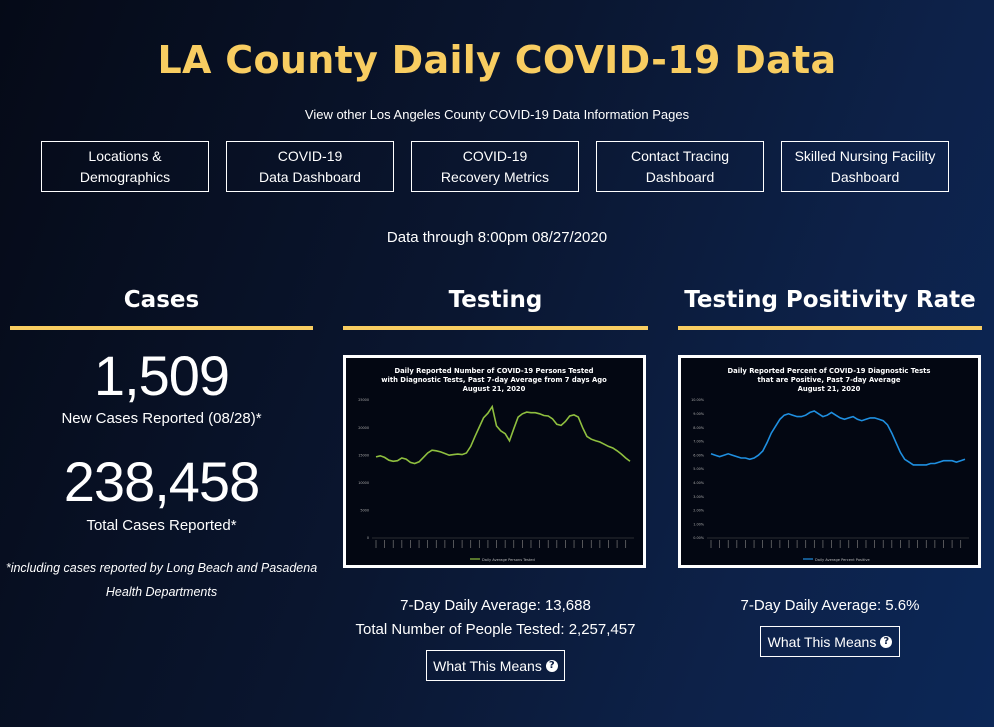 This screenshot has width=994, height=727. Describe the element at coordinates (699, 497) in the screenshot. I see `y-tick-label: 3.00%` at that location.